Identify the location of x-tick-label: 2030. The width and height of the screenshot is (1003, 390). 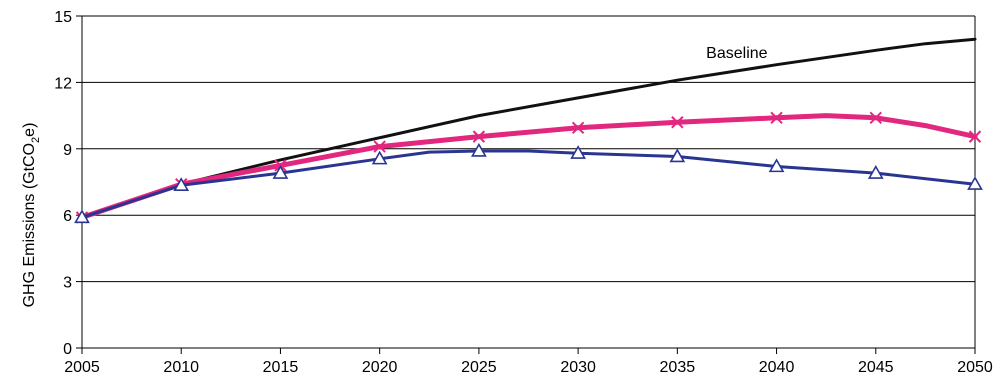
(578, 367).